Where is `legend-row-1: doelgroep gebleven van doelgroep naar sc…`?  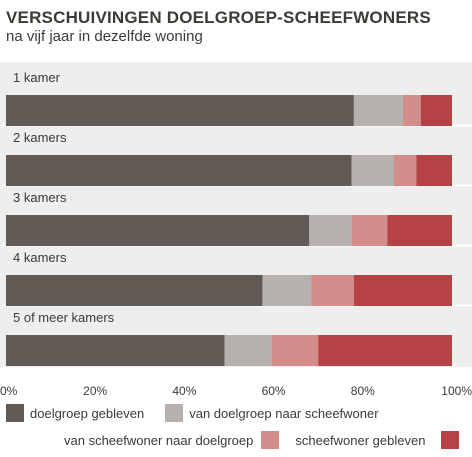
legend-row-1: doelgroep gebleven van doelgroep naar sc… is located at coordinates (192, 413).